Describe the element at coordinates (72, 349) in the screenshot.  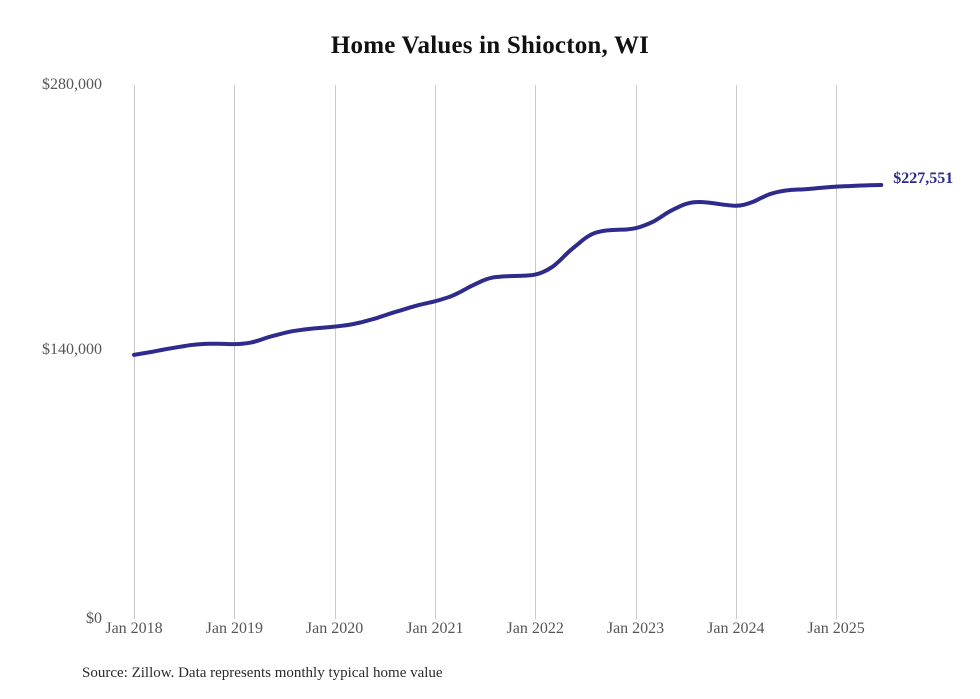
I see `y-axis-tick-140000: $140,000` at that location.